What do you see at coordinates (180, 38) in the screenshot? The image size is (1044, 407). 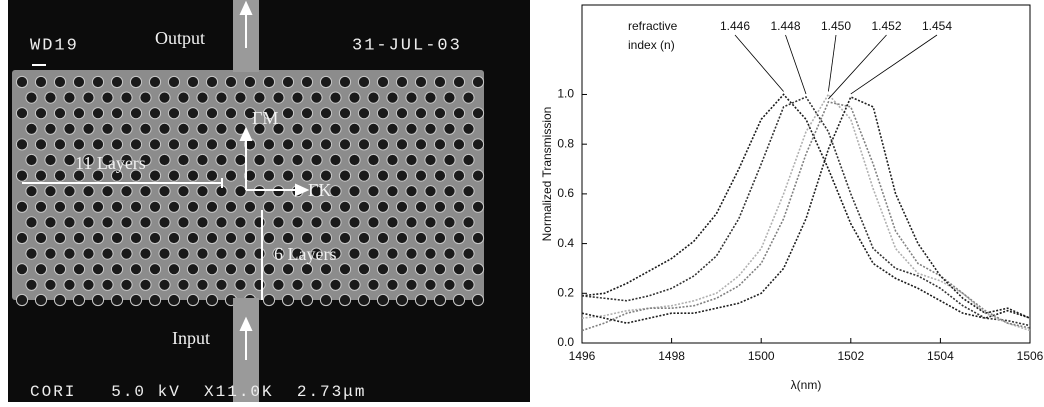 I see `output-label: Output` at bounding box center [180, 38].